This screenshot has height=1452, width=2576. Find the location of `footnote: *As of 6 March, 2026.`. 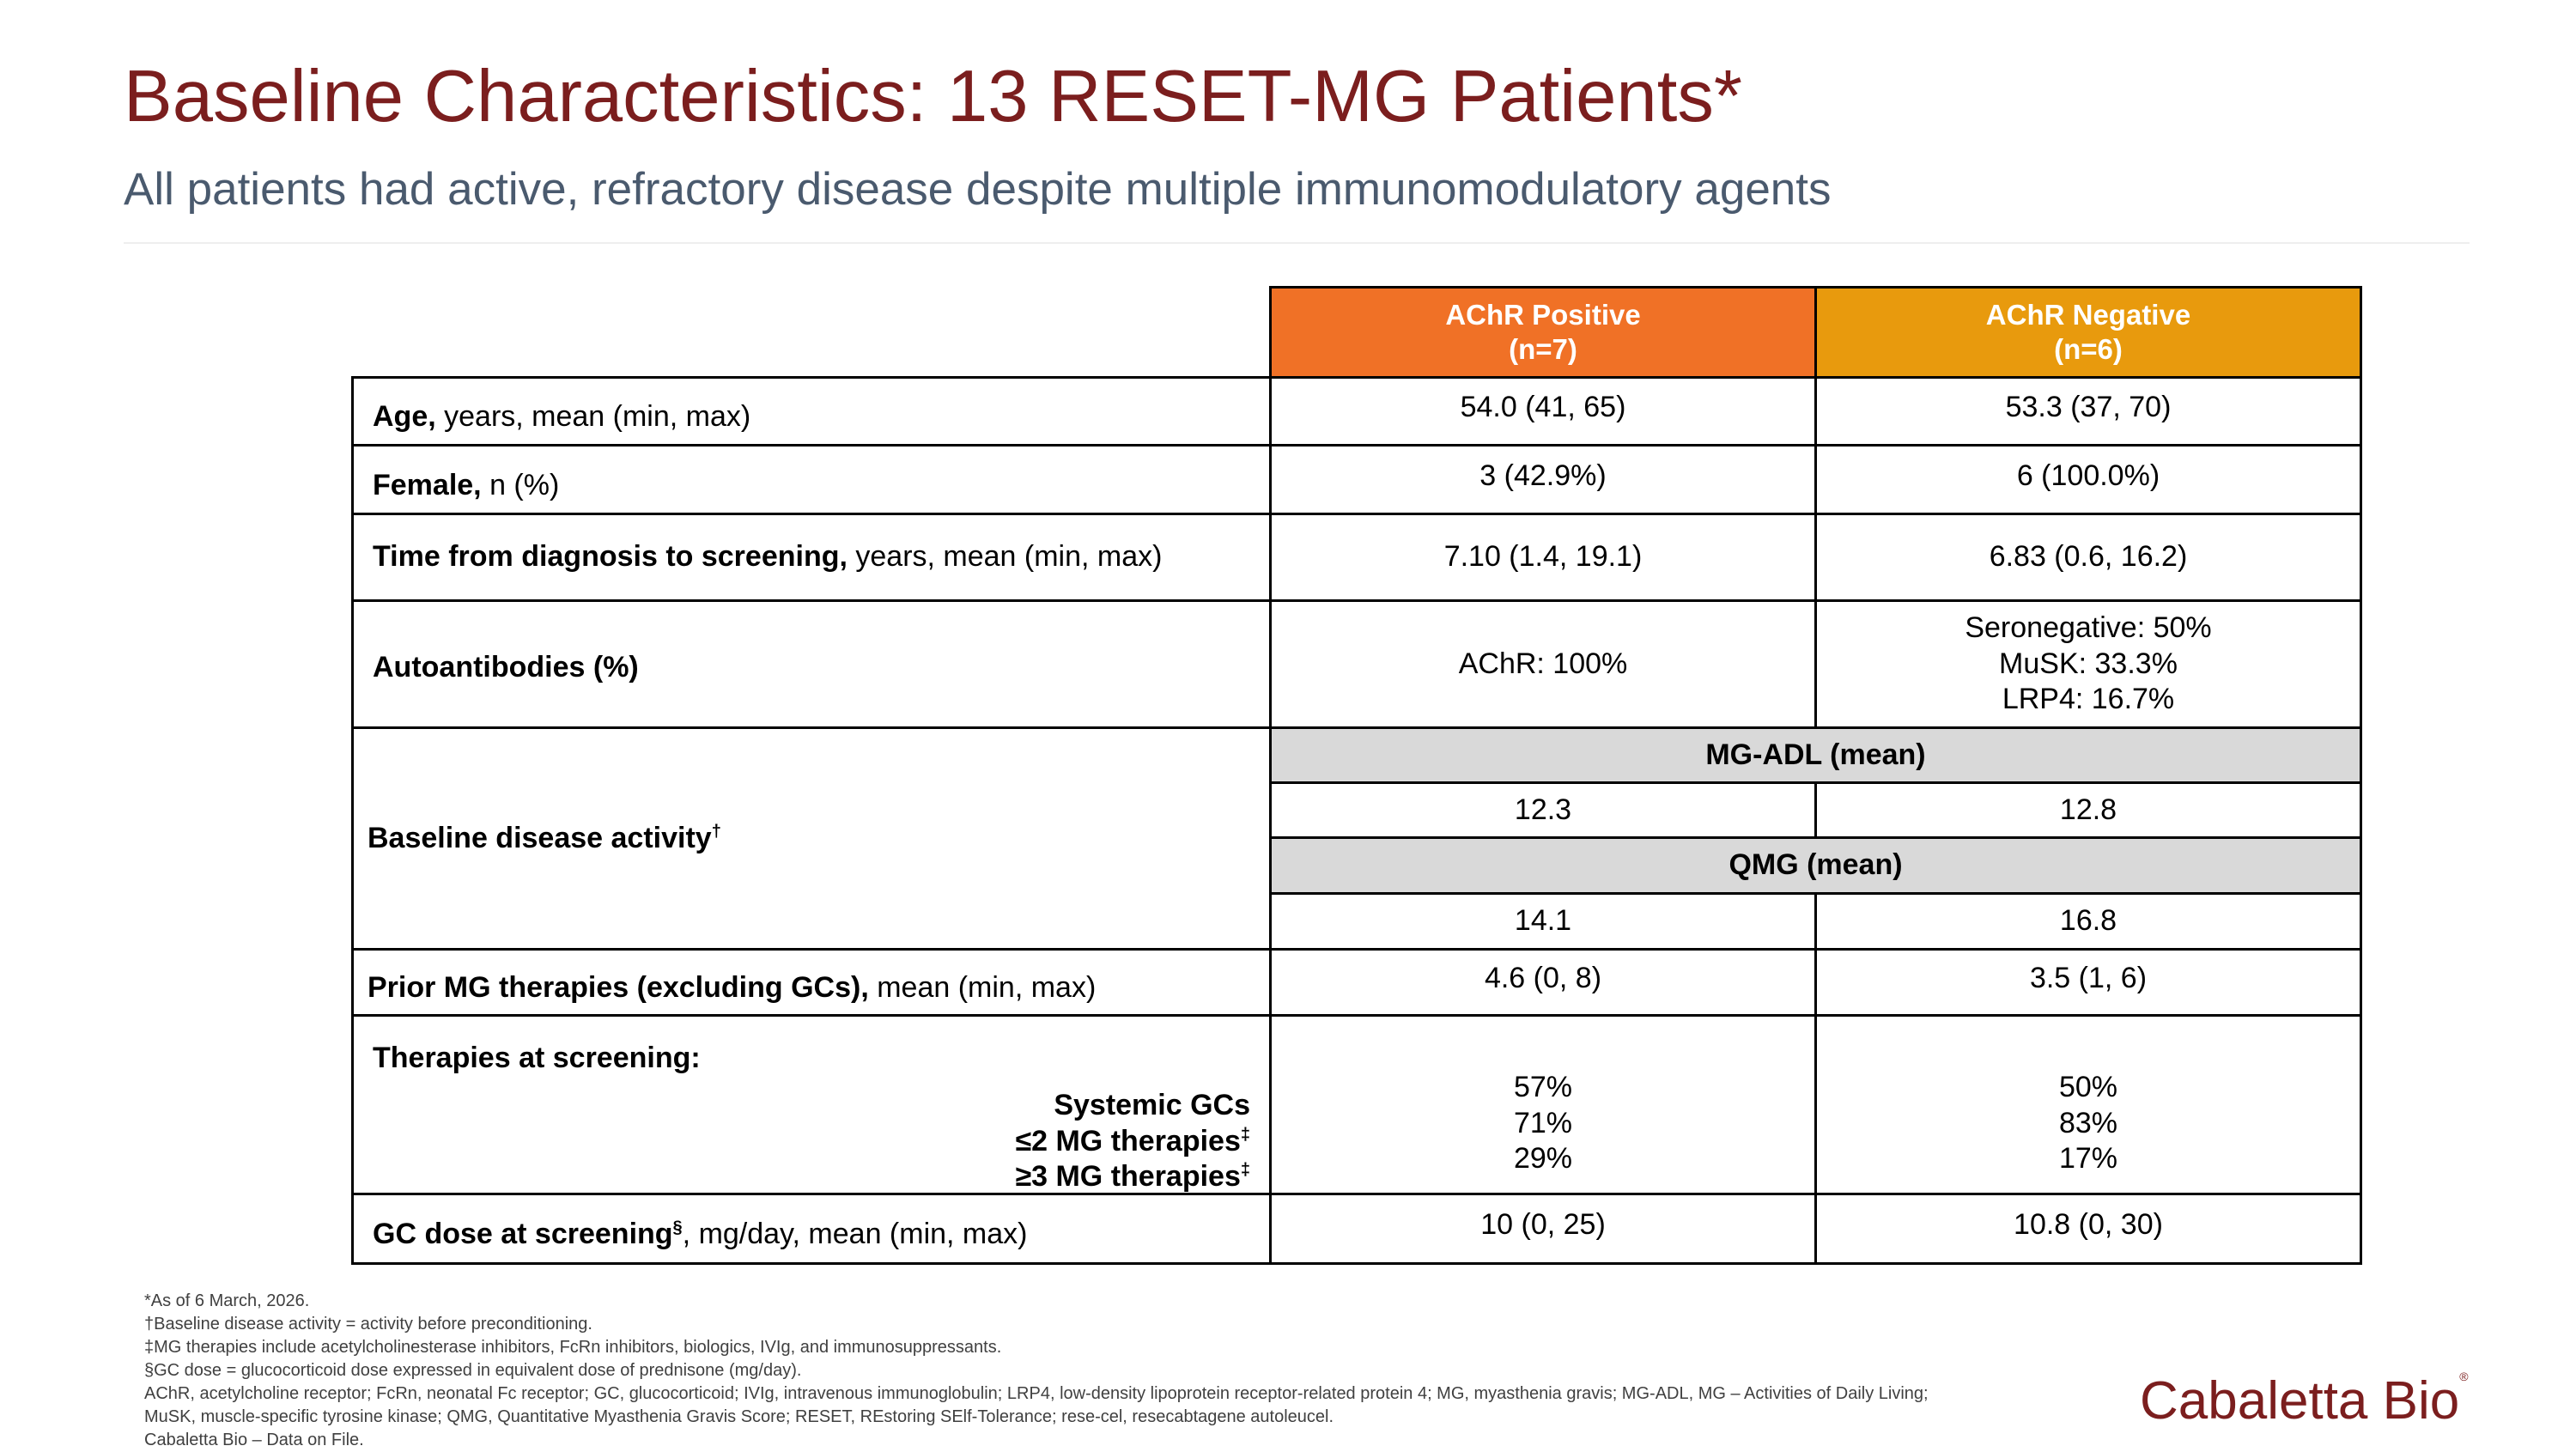

footnote: *As of 6 March, 2026. is located at coordinates (227, 1300).